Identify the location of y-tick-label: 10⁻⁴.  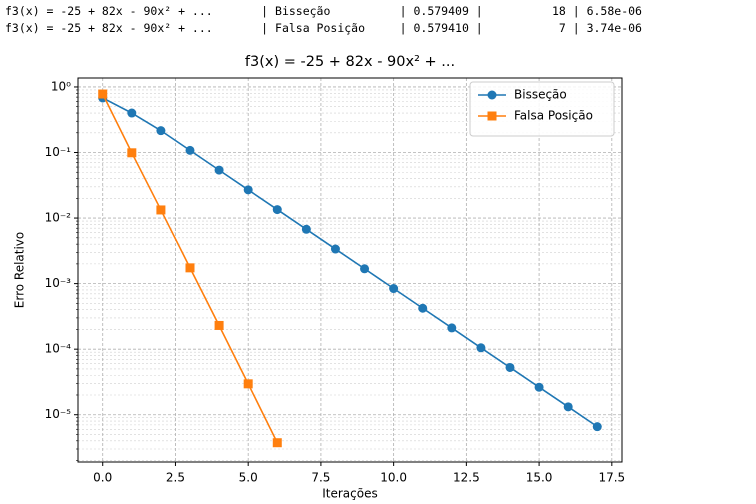
(58, 349).